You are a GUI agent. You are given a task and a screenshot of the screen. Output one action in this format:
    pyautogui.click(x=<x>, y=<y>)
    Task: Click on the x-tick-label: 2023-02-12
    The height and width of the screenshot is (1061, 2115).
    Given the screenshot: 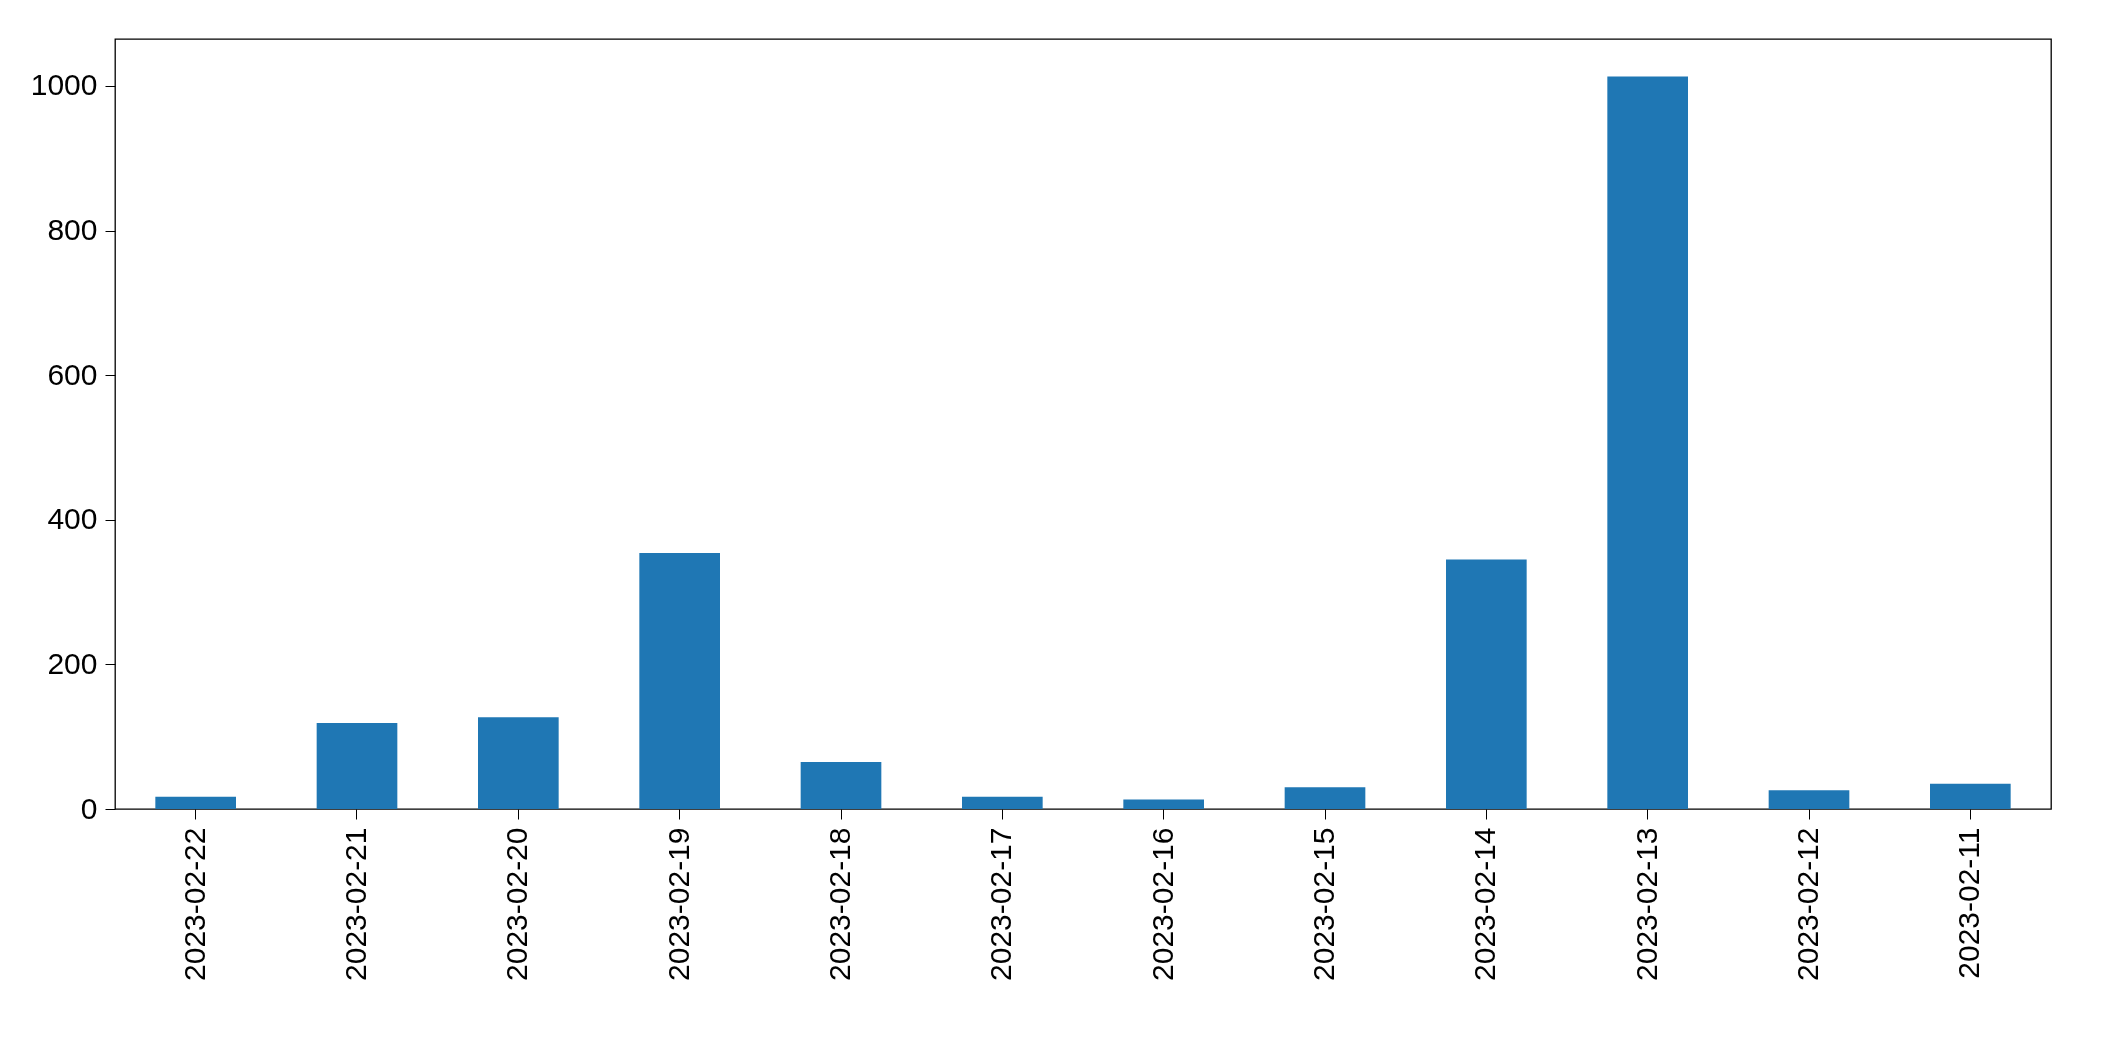 What is the action you would take?
    pyautogui.click(x=1807, y=904)
    